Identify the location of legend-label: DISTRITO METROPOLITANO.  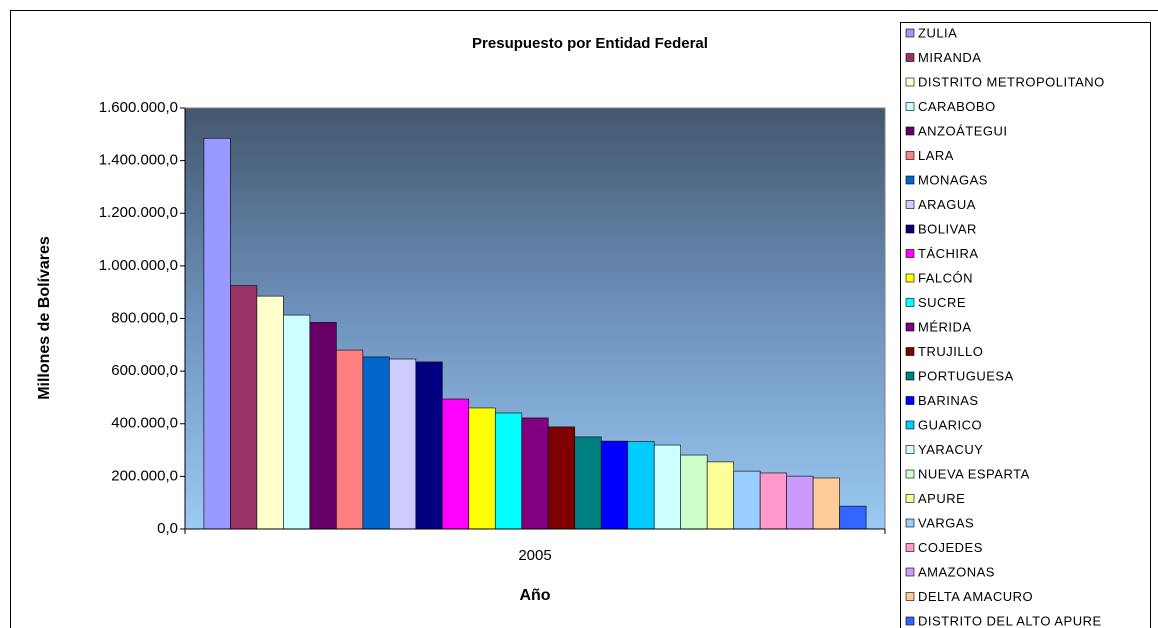
(1011, 81).